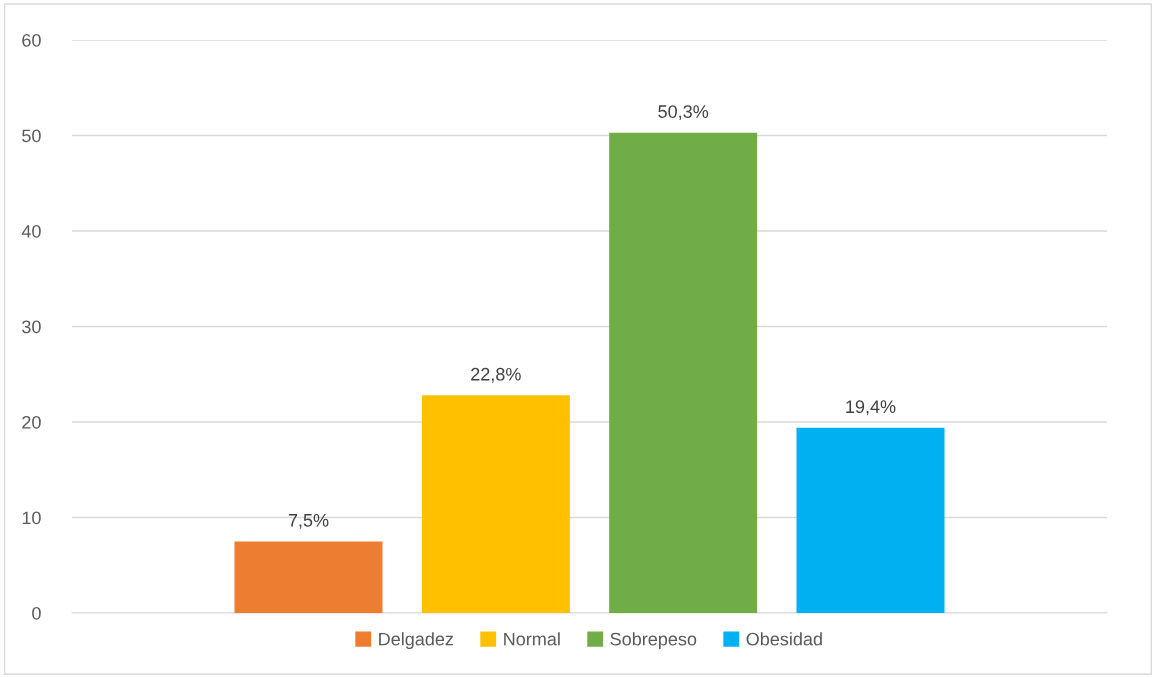  I want to click on data-label: 50,3%, so click(683, 113).